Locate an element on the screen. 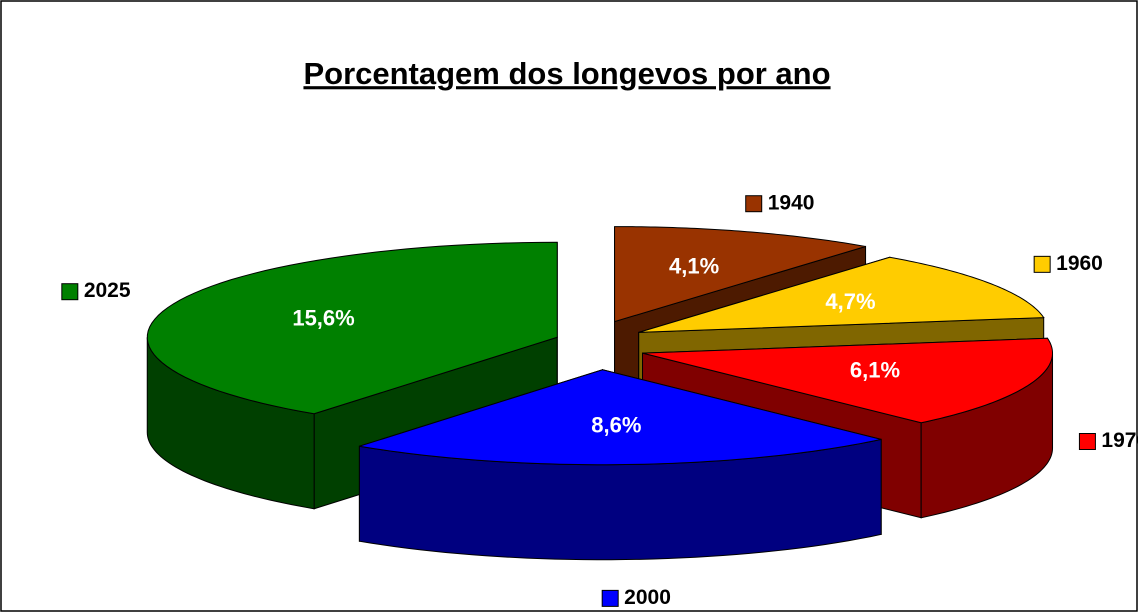 Image resolution: width=1138 pixels, height=612 pixels. category-label: 1970 is located at coordinates (1119, 440).